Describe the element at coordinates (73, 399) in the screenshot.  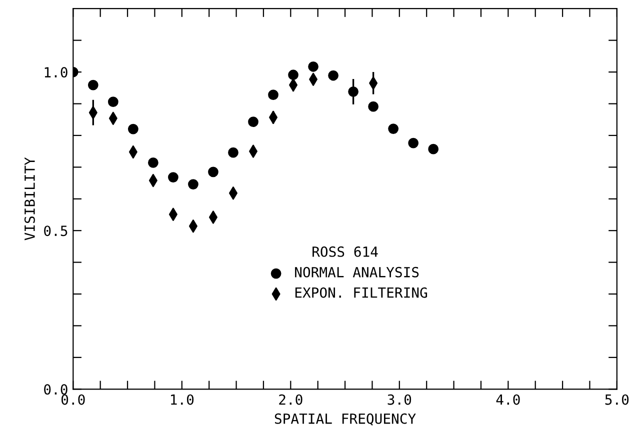
I see `x-tick-label: 0.0` at that location.